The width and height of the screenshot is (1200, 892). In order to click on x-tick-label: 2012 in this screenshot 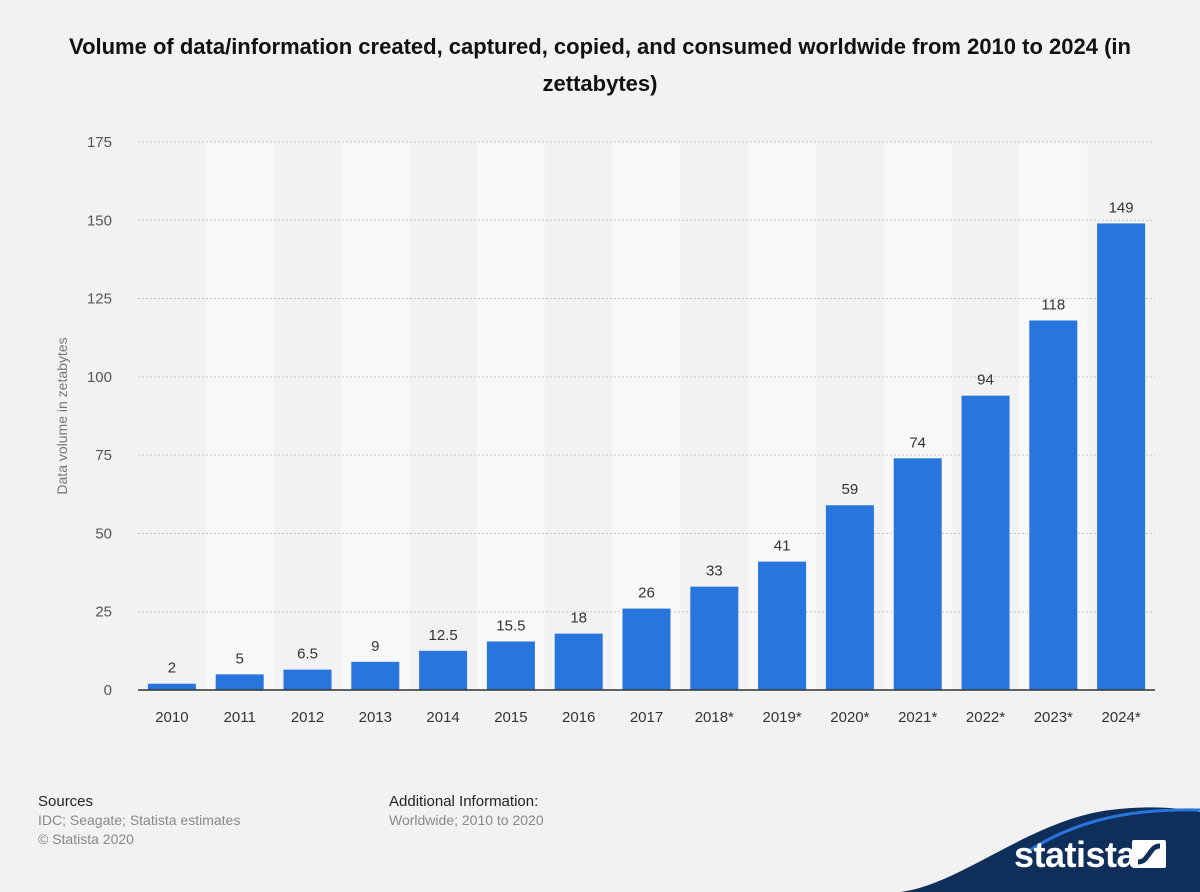, I will do `click(307, 717)`.